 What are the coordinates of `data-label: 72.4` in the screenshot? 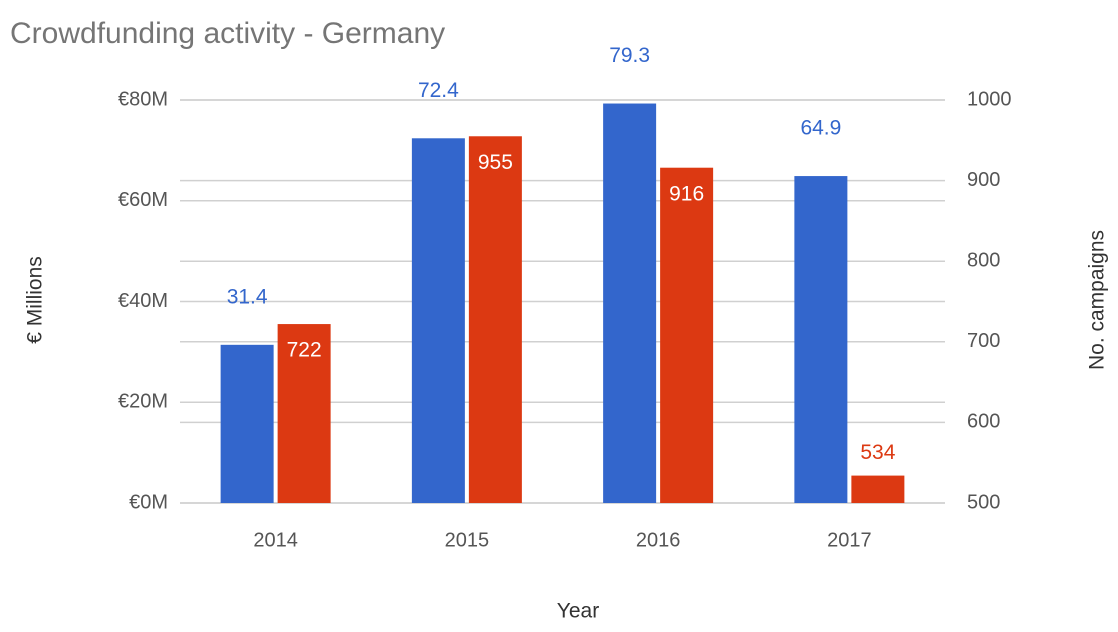 It's located at (438, 90).